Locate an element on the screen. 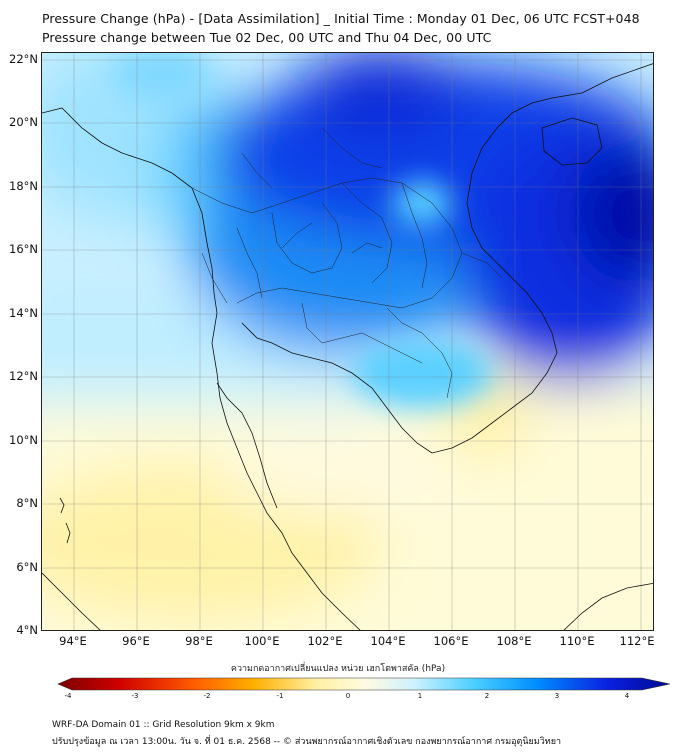 This screenshot has height=756, width=676. colorbar-tick: -1 is located at coordinates (280, 696).